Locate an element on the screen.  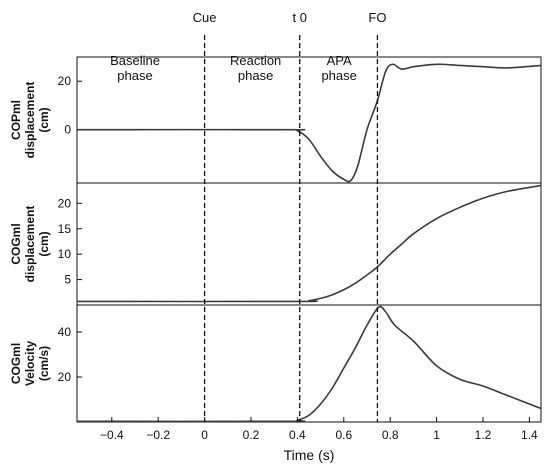
panel-2-y-tick-label: 15 is located at coordinates (65, 229).